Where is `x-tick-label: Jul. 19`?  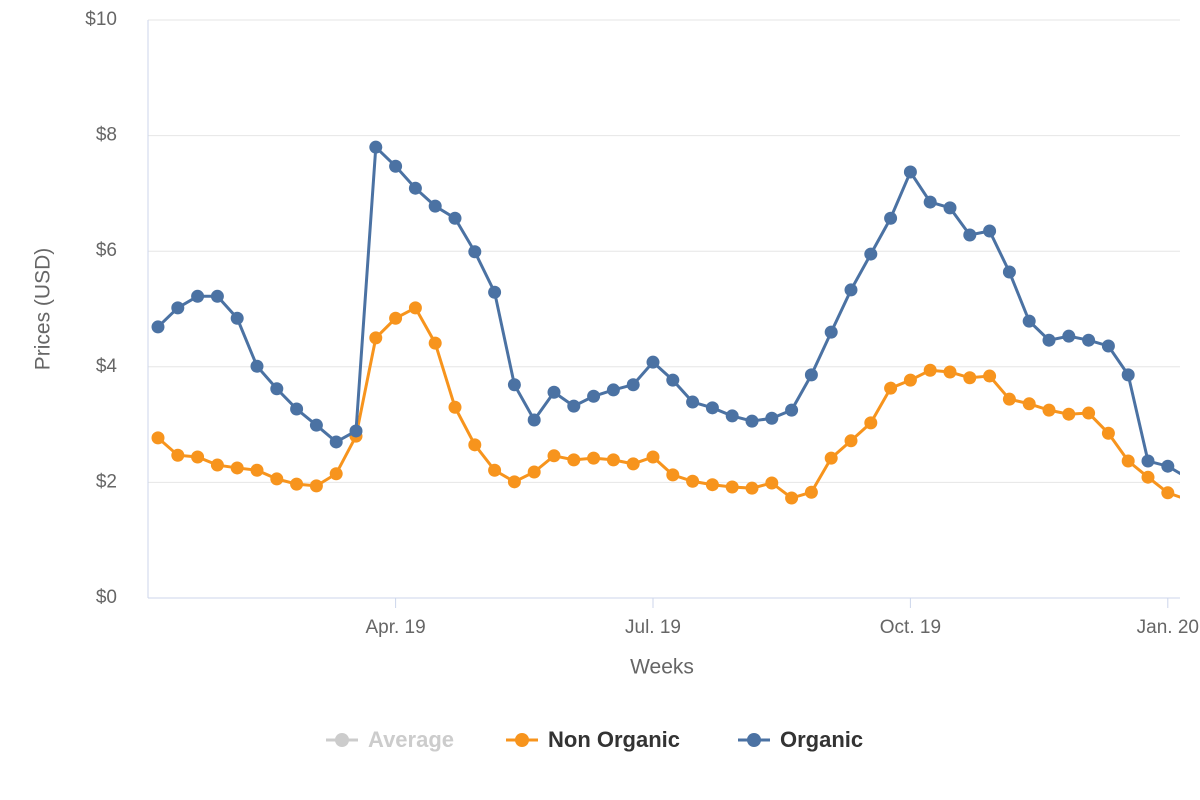 x-tick-label: Jul. 19 is located at coordinates (653, 627).